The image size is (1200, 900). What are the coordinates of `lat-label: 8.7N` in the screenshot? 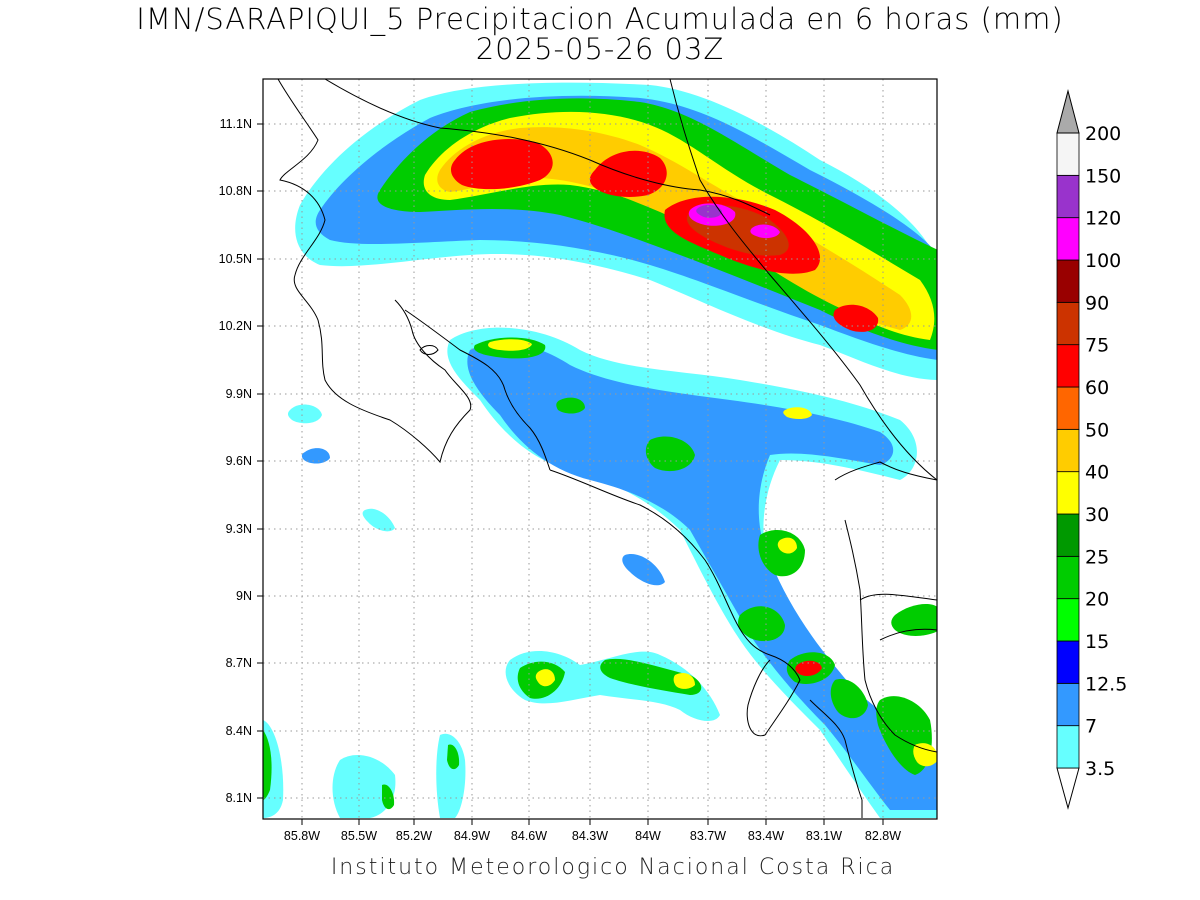 It's located at (239, 663).